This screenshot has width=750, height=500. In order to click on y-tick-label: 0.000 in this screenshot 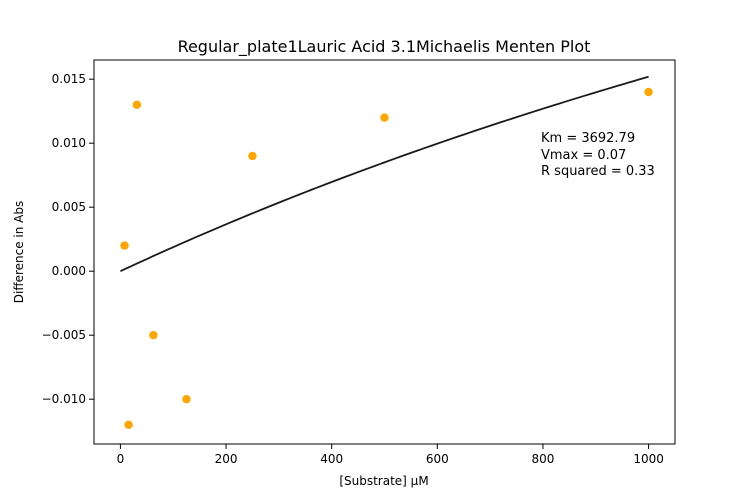, I will do `click(69, 271)`.